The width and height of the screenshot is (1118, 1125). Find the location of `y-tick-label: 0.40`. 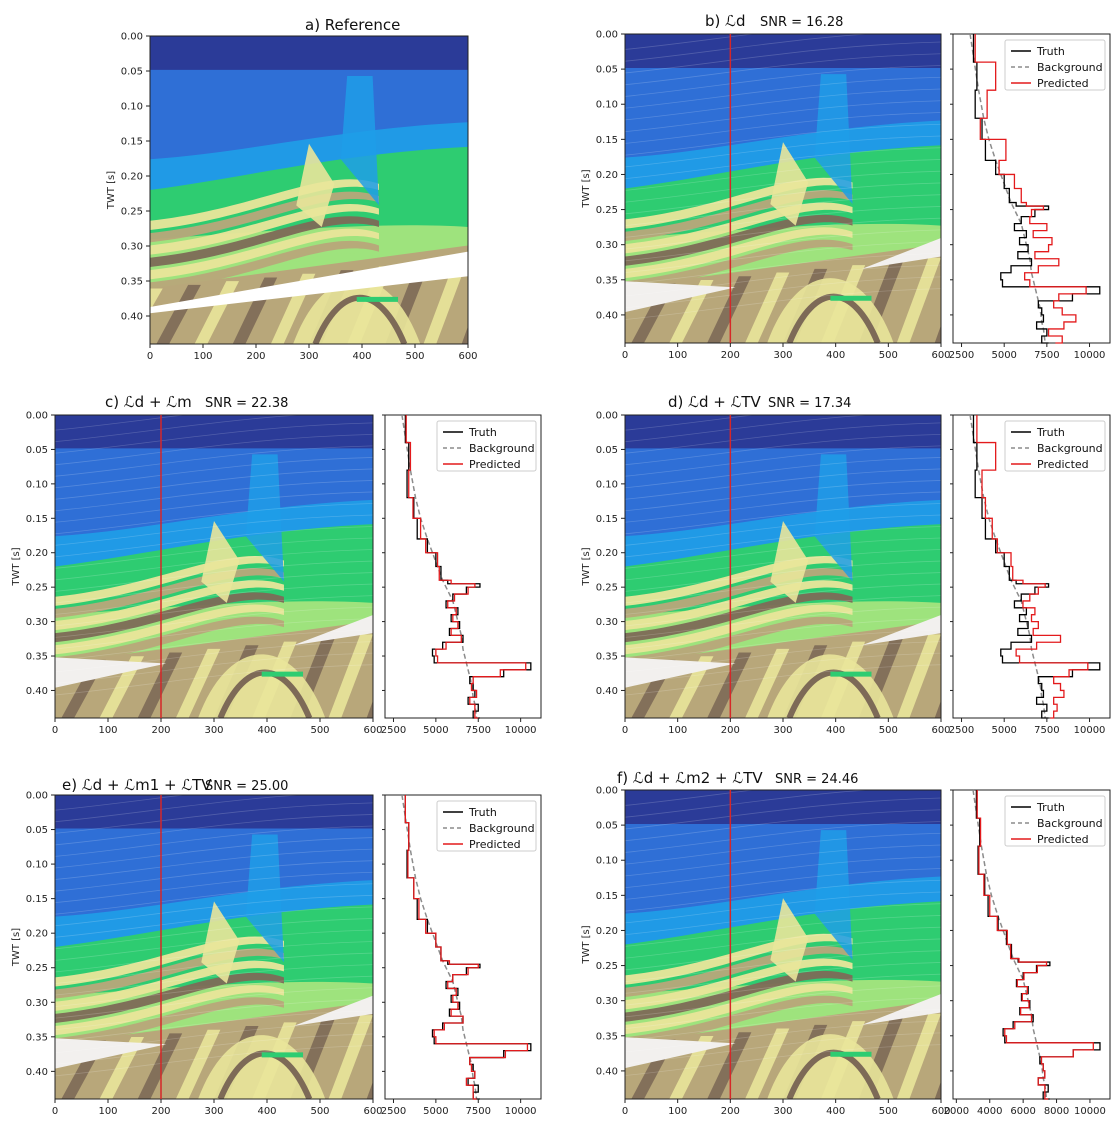

y-tick-label: 0.40 is located at coordinates (607, 315).